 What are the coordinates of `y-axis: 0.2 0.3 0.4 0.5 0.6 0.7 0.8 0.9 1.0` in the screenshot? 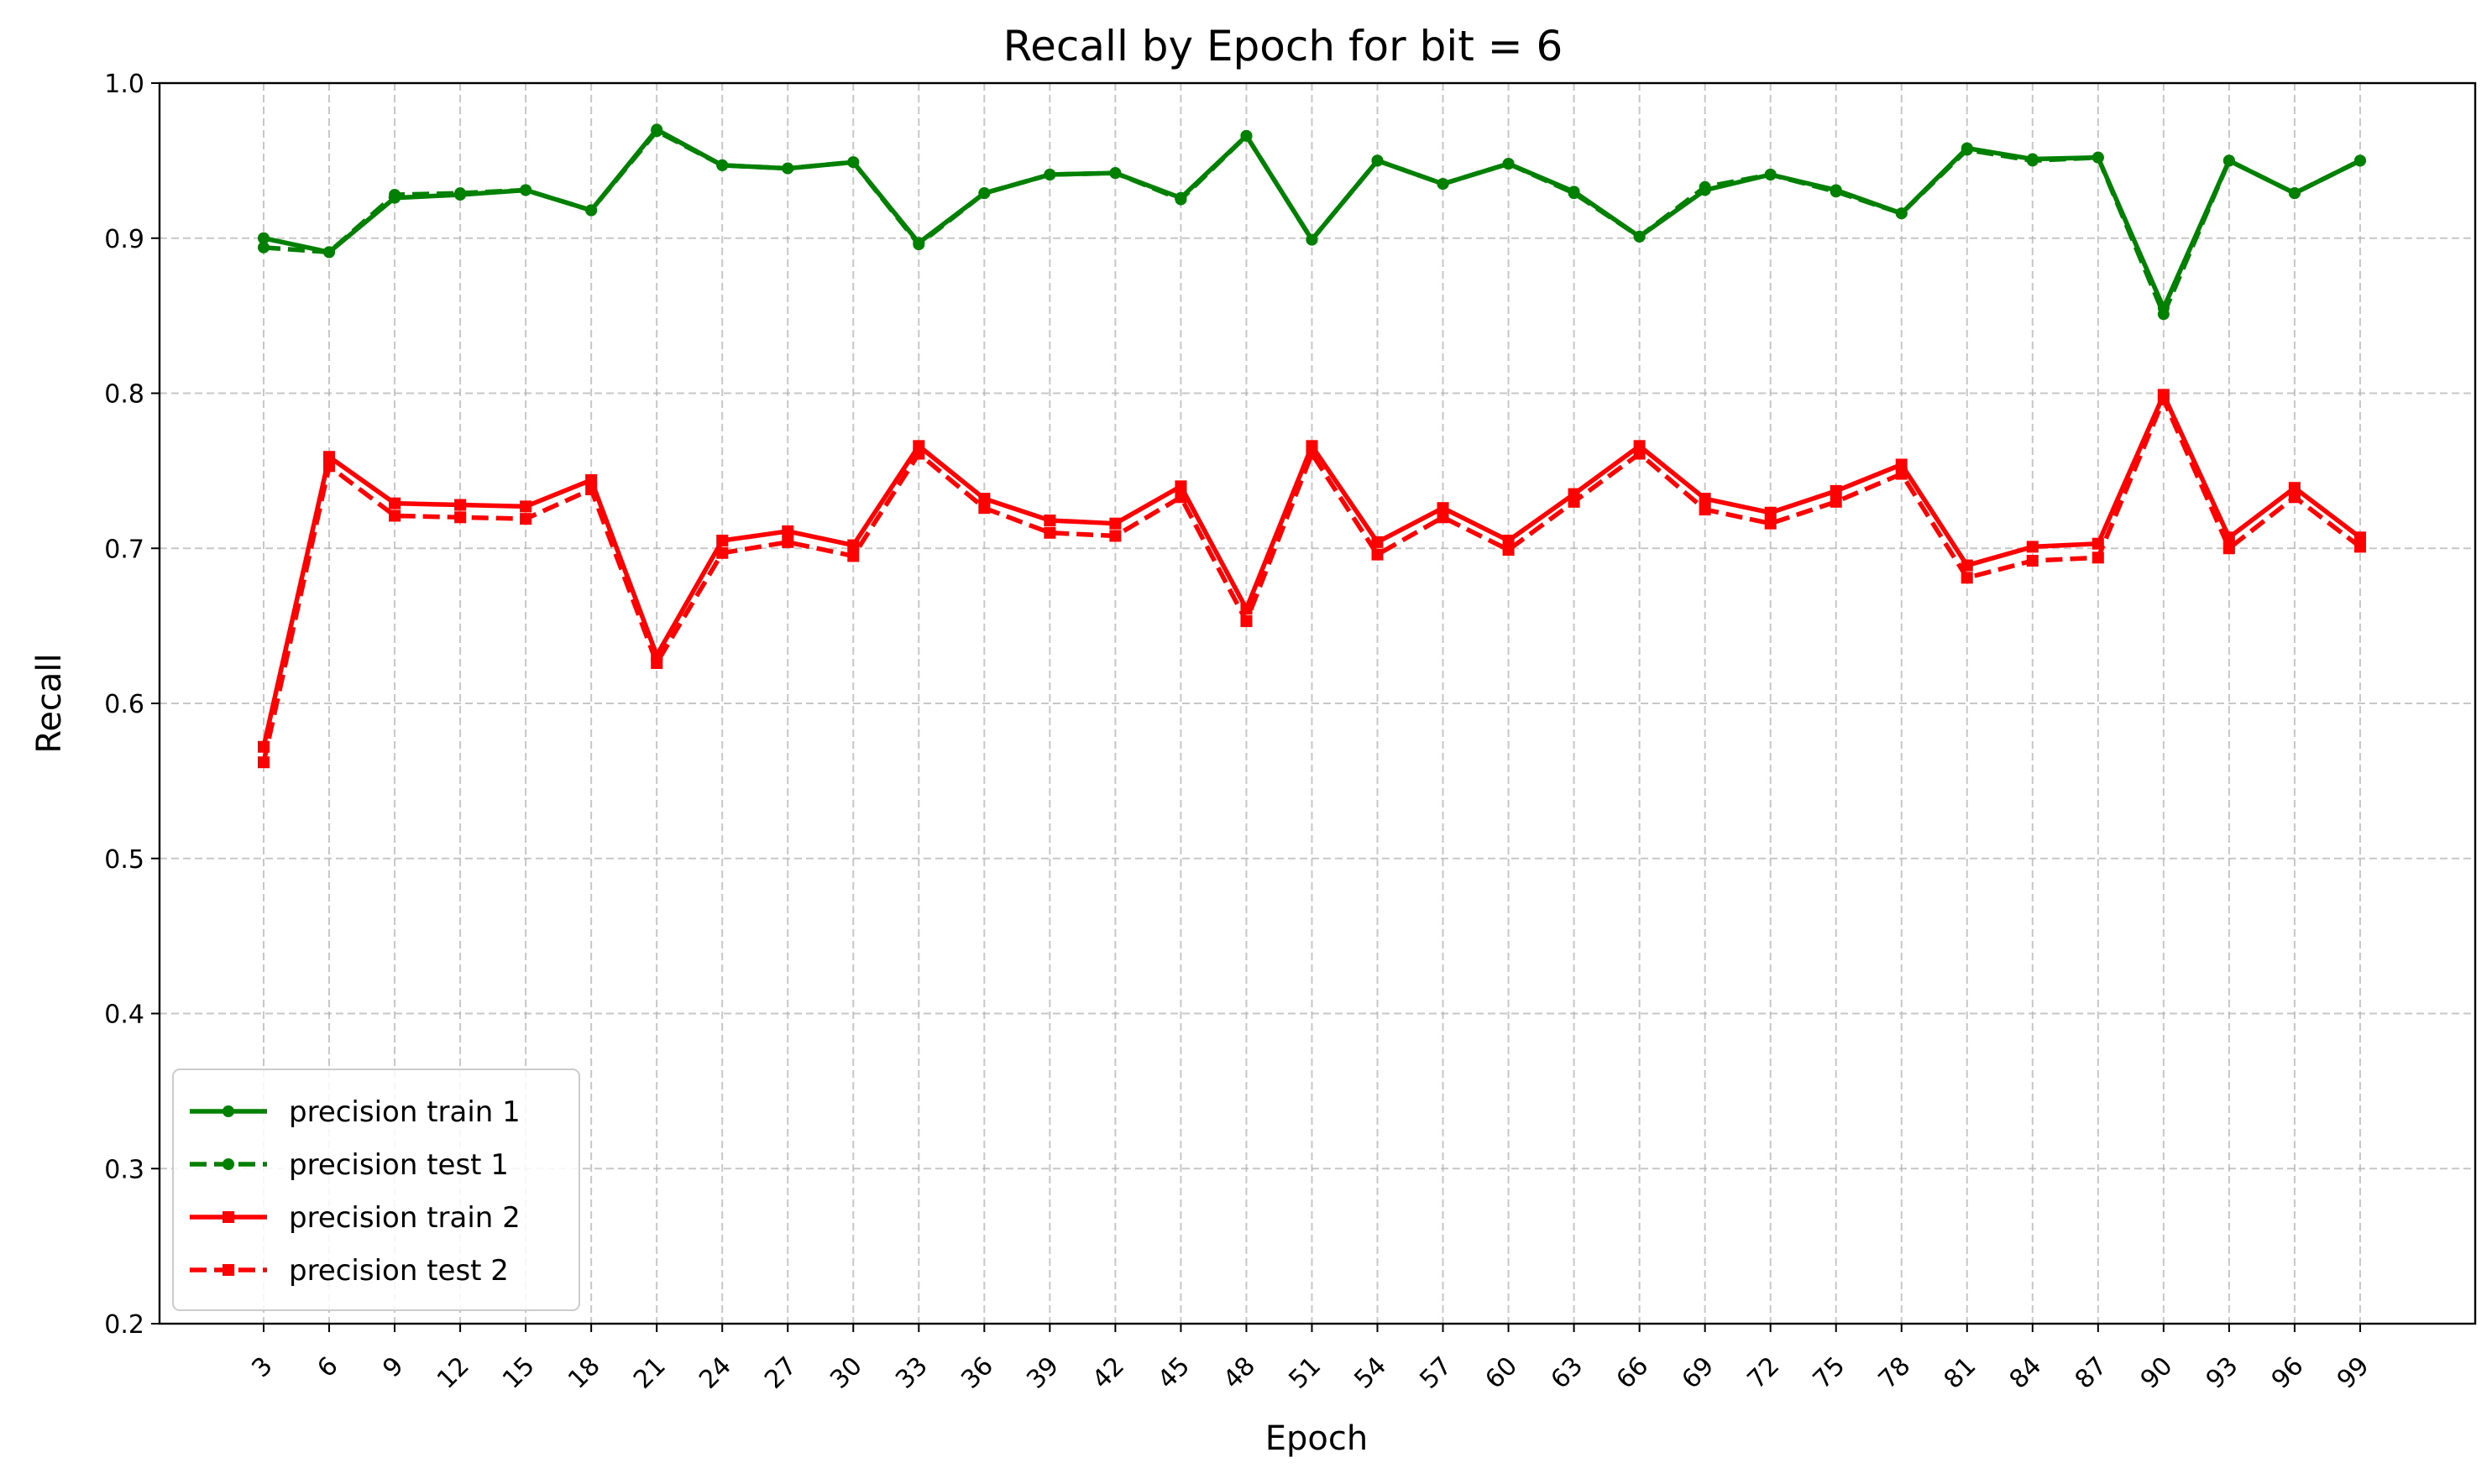 It's located at (132, 705).